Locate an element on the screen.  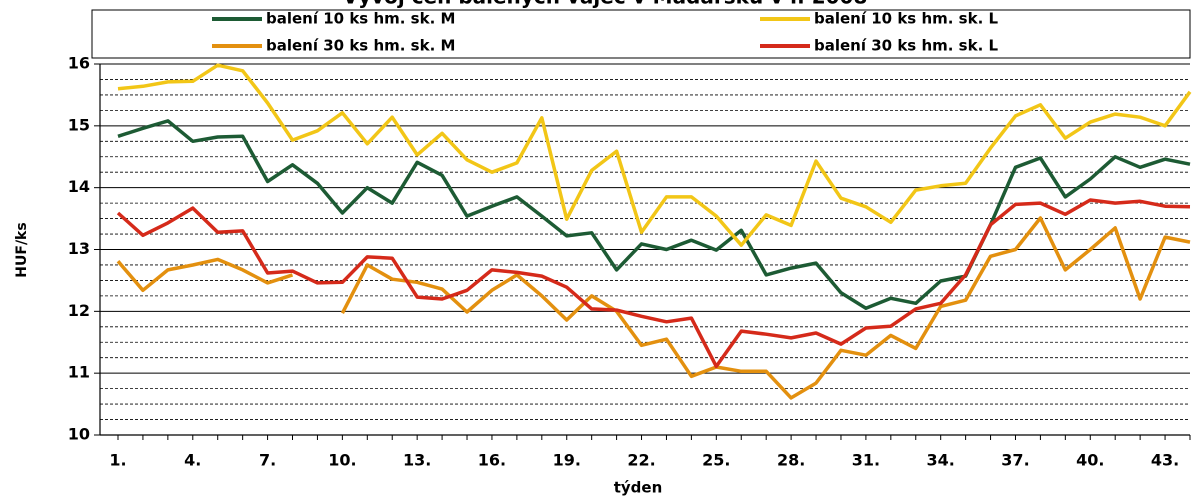
y-tick-label: 11 is located at coordinates (79, 372).